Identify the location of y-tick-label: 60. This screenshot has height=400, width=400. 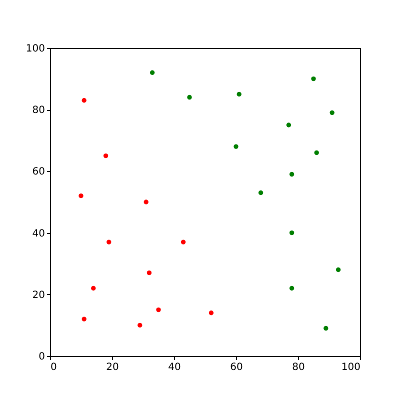
(38, 172).